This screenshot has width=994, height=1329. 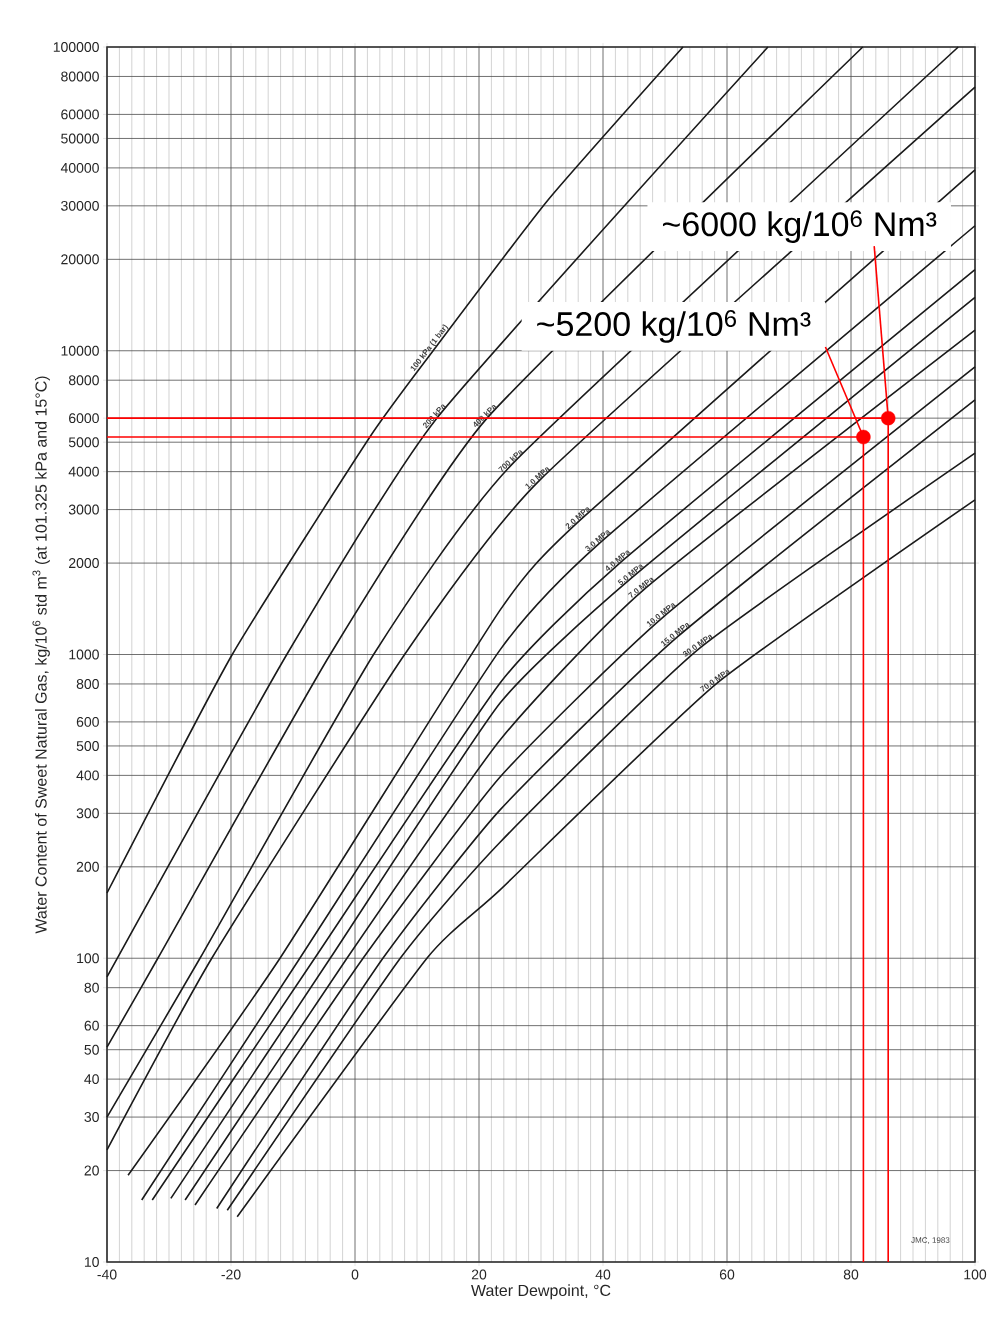 What do you see at coordinates (975, 1274) in the screenshot?
I see `x-tick-label: 100` at bounding box center [975, 1274].